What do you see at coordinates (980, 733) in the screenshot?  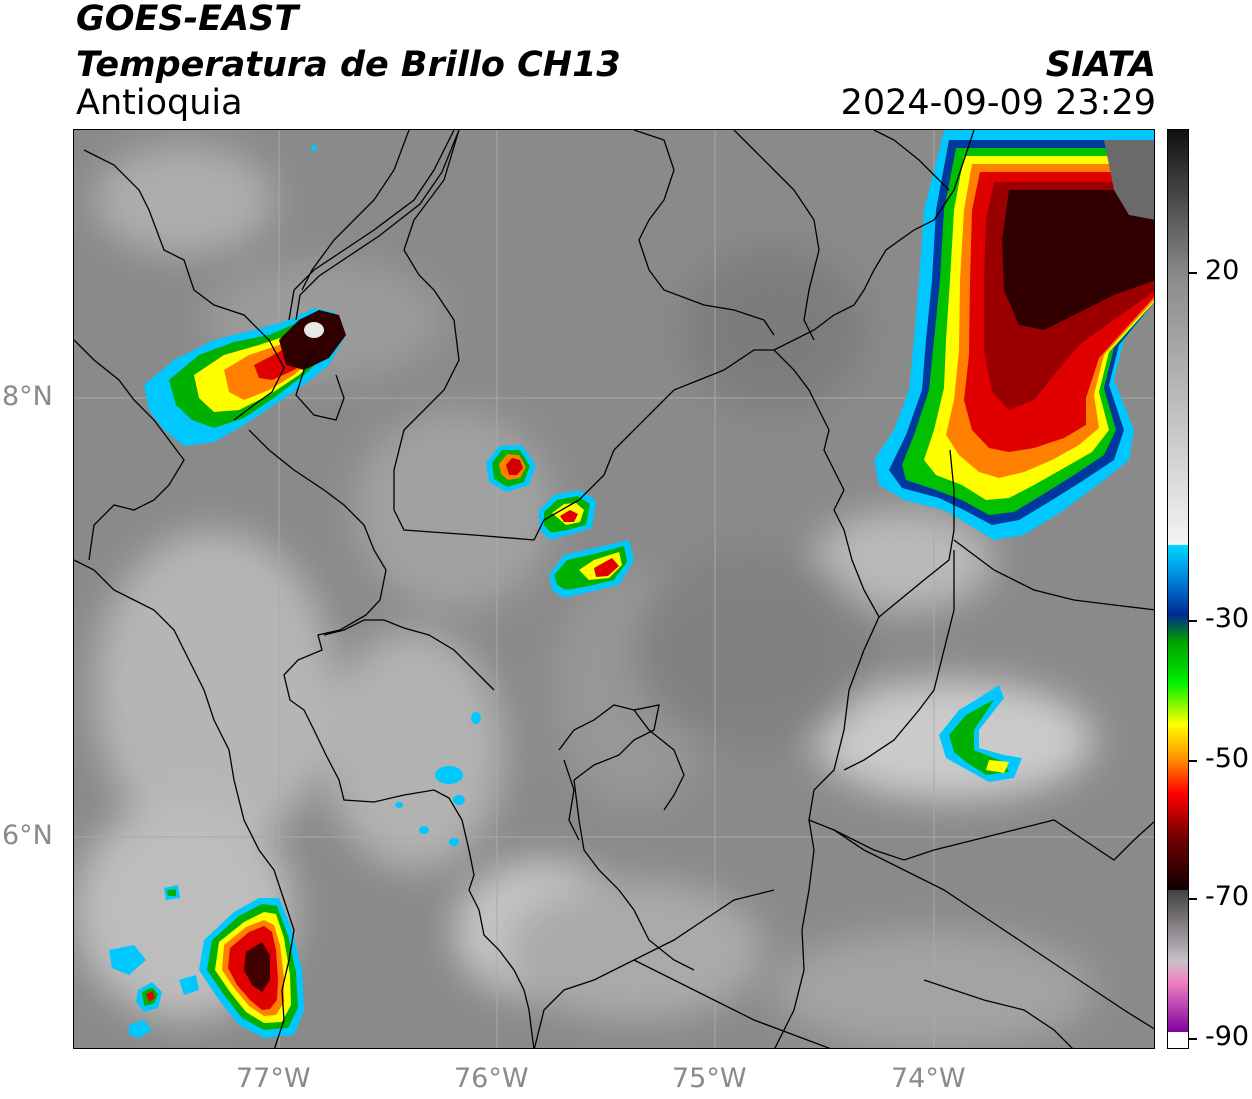 I see `storm-east` at bounding box center [980, 733].